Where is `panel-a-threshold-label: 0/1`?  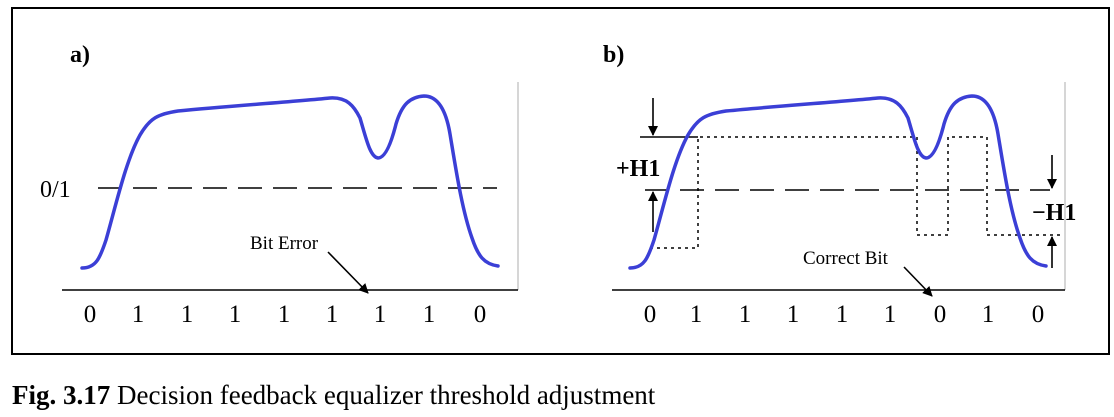
panel-a-threshold-label: 0/1 is located at coordinates (55, 190).